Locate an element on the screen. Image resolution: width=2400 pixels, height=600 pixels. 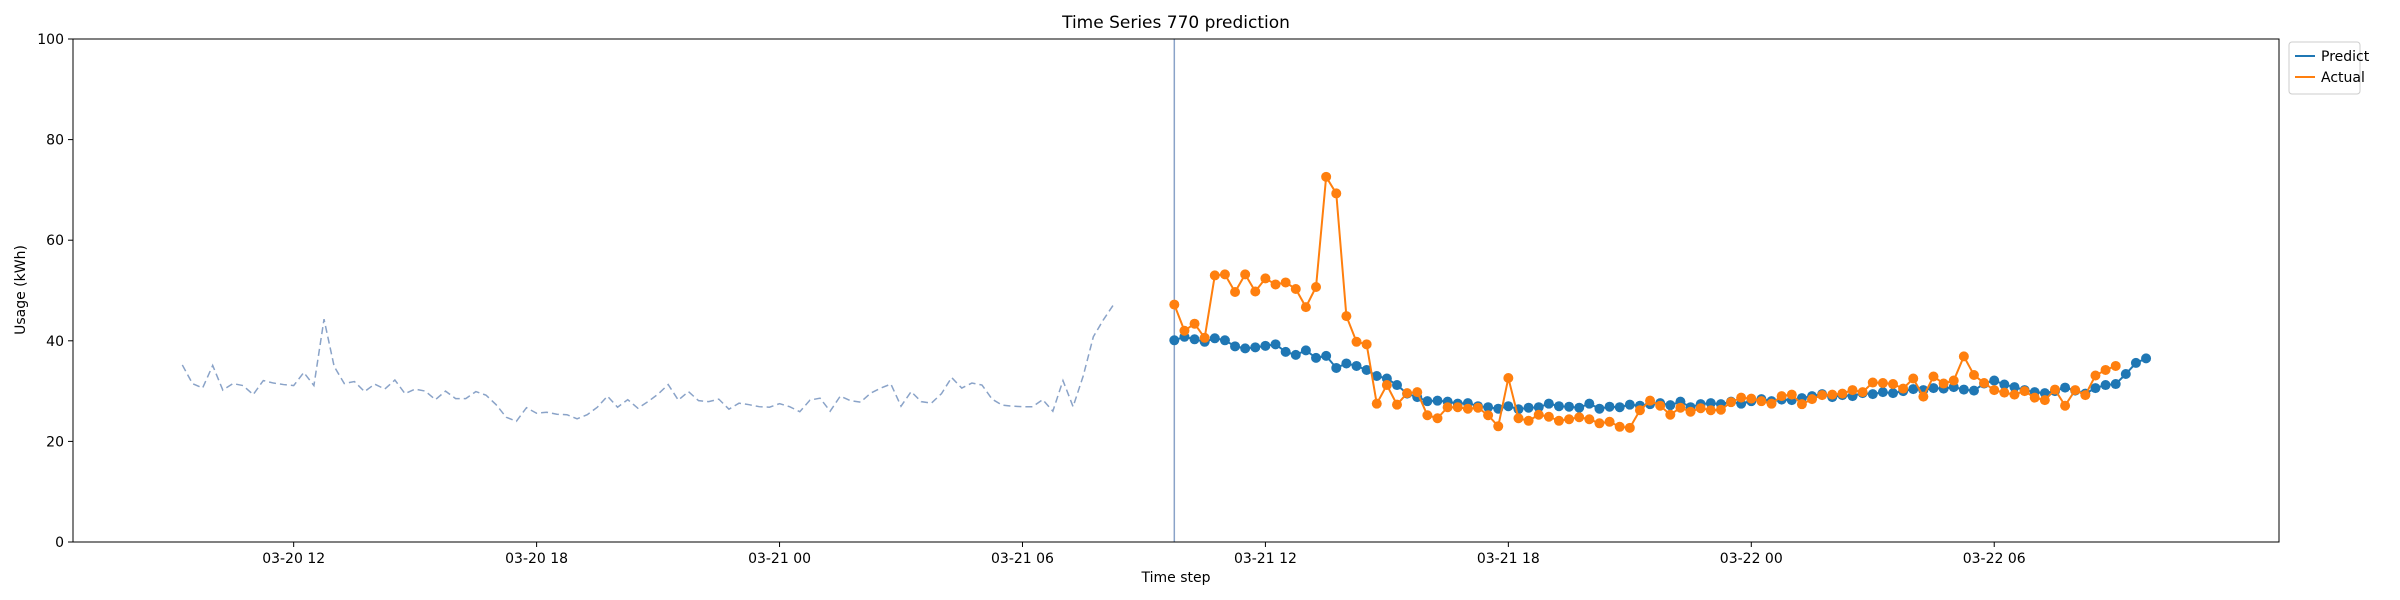
y-tick-label: 100 is located at coordinates (50, 40).